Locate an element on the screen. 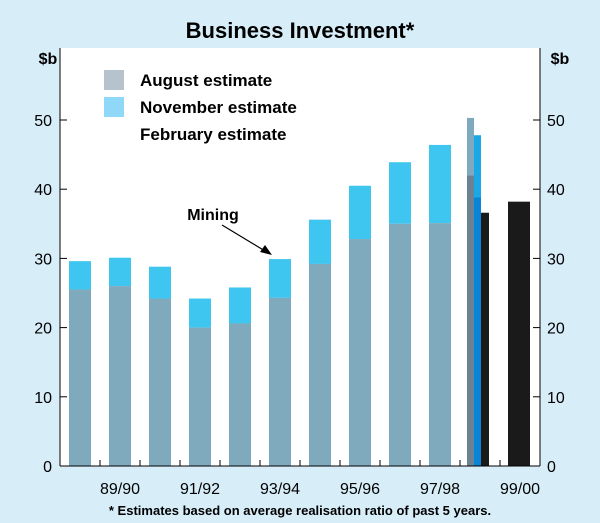  y-tick-label-right-0: 0 is located at coordinates (551, 467).